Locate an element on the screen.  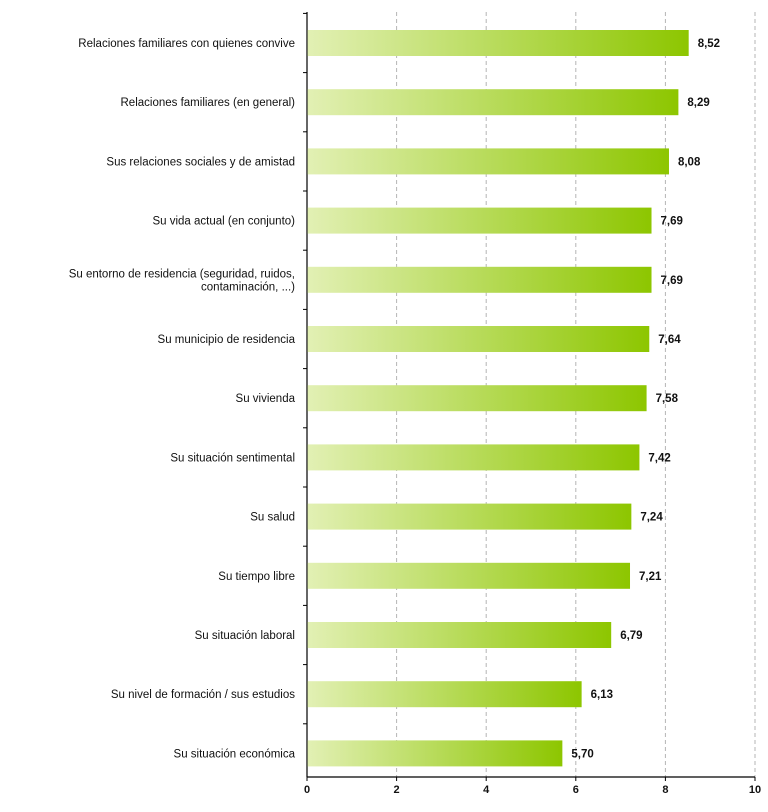
x-tick-label: 8 is located at coordinates (665, 790).